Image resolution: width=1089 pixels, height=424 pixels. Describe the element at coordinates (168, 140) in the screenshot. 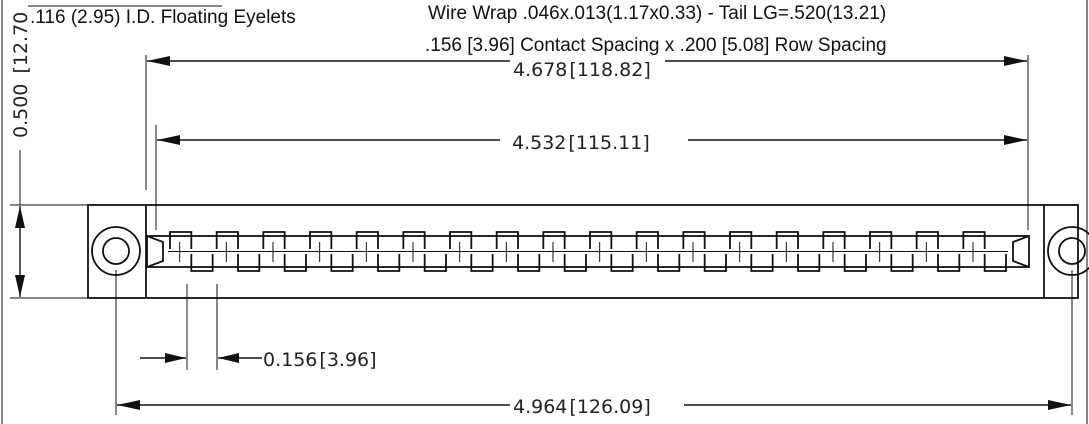

I see `inner-span-arrow-left` at that location.